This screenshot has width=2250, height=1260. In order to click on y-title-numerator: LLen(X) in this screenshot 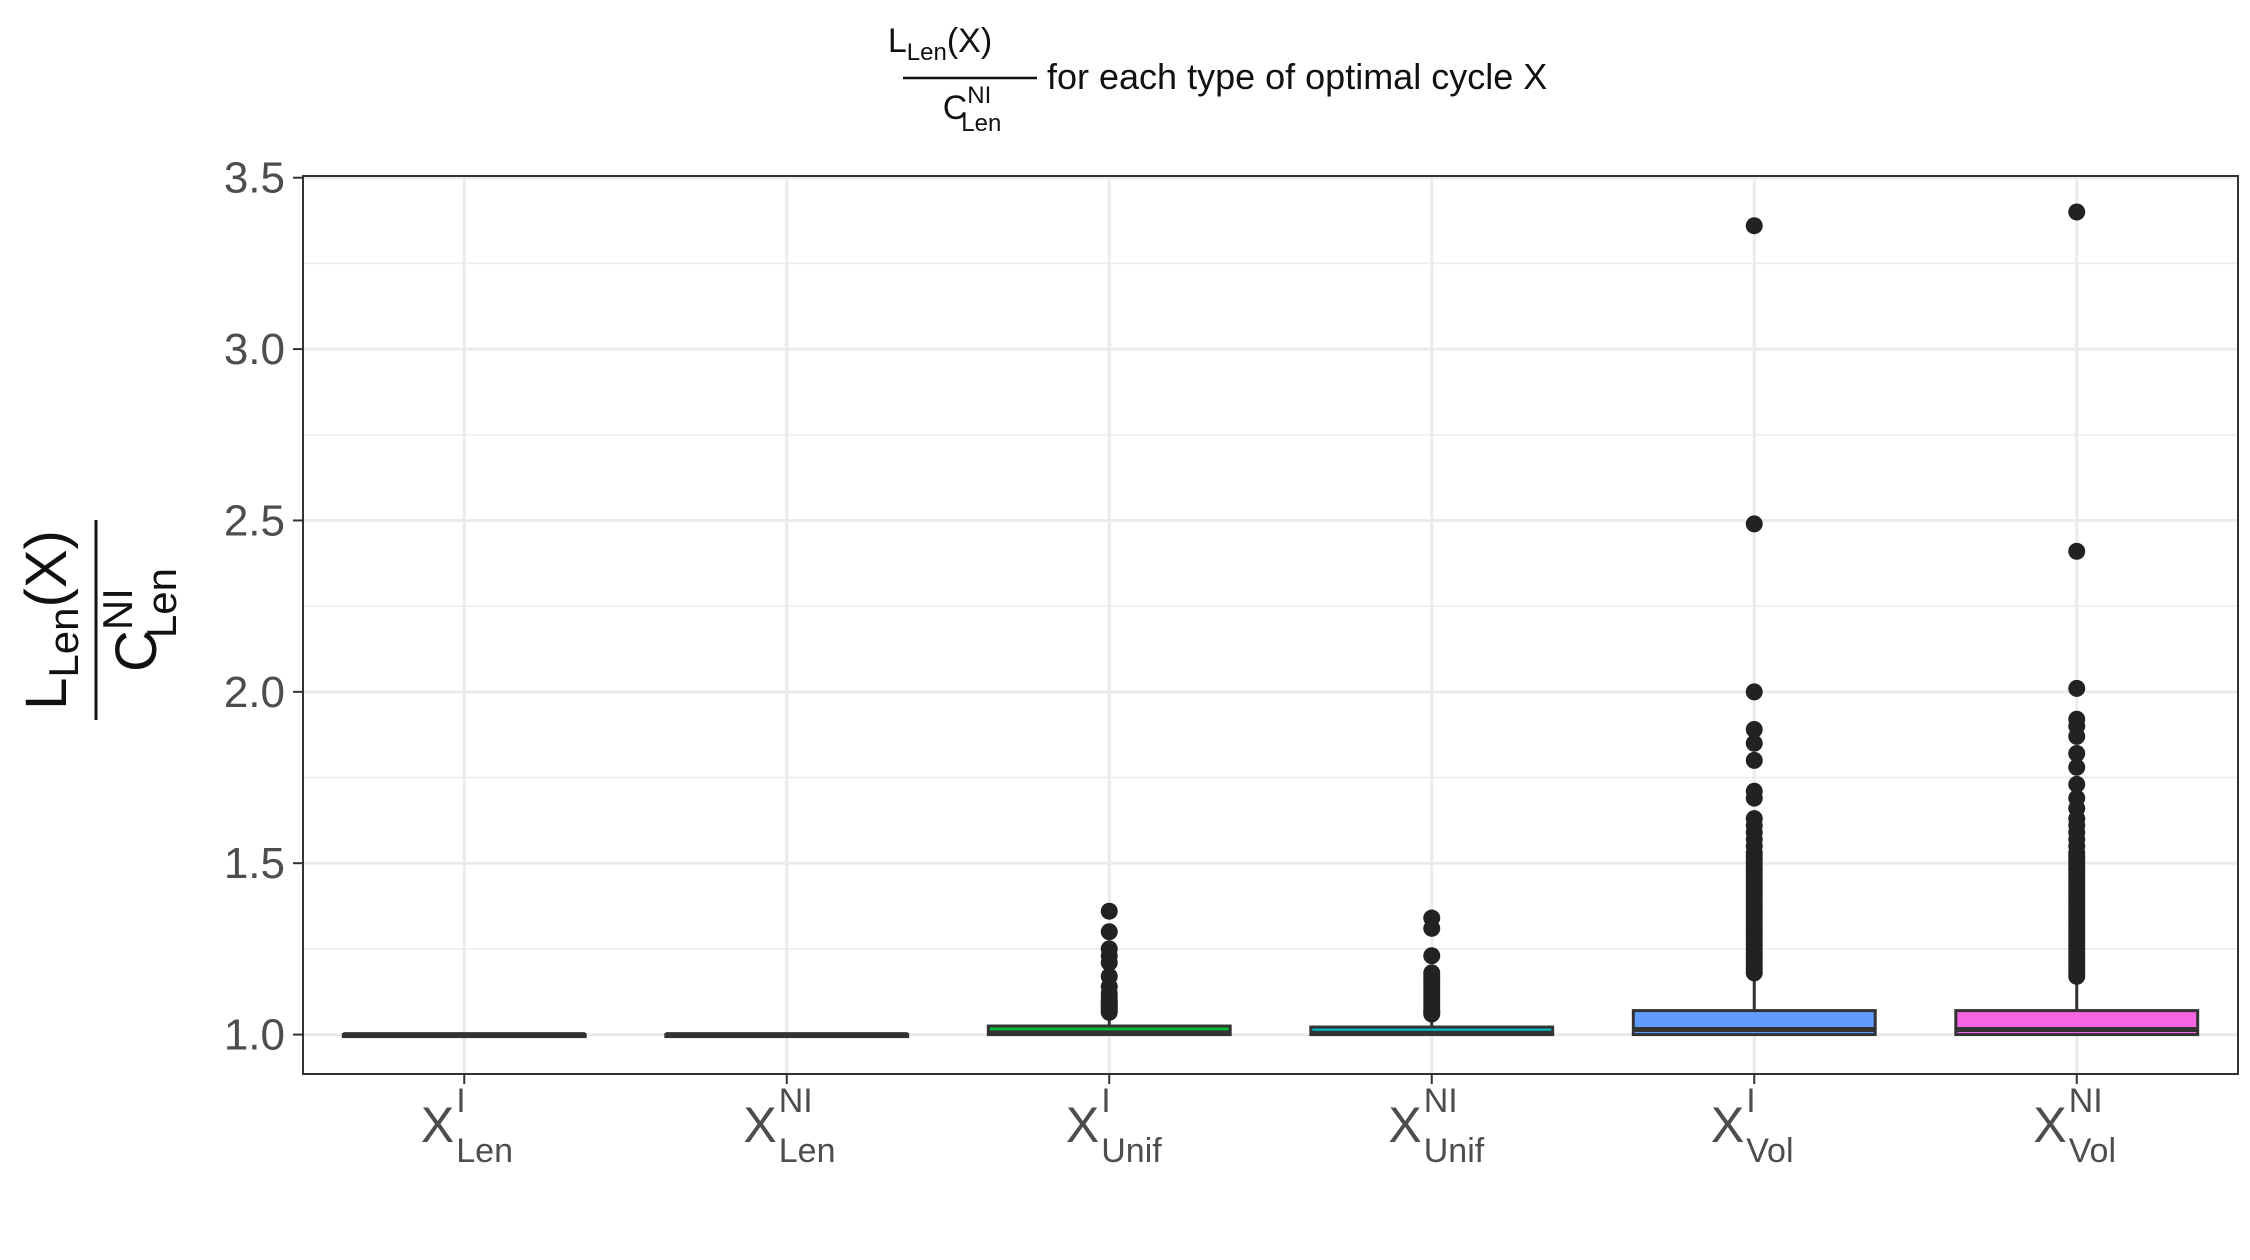, I will do `click(50, 620)`.